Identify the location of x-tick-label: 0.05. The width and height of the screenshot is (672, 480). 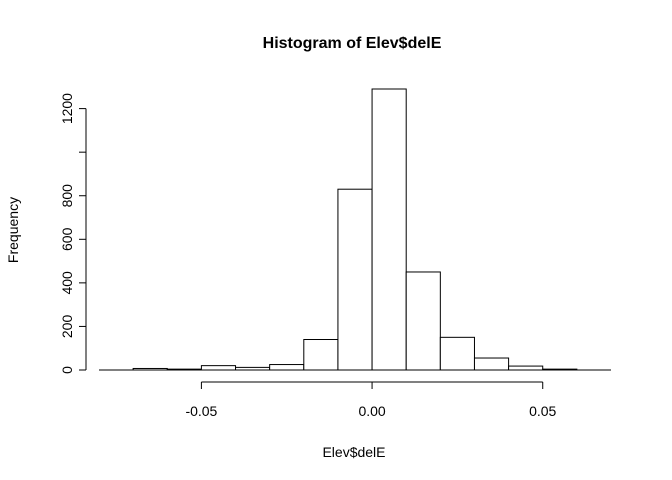
(542, 411).